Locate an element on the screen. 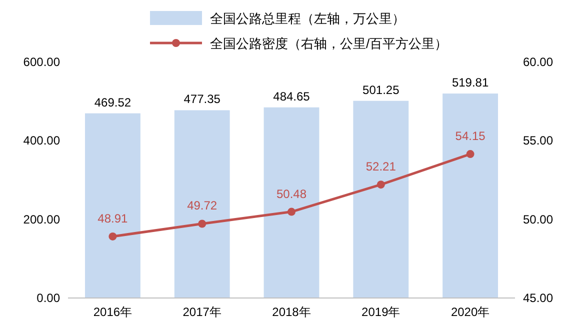 The width and height of the screenshot is (575, 329). legend-label: 全国公路总里程（左轴，万公里） is located at coordinates (307, 18).